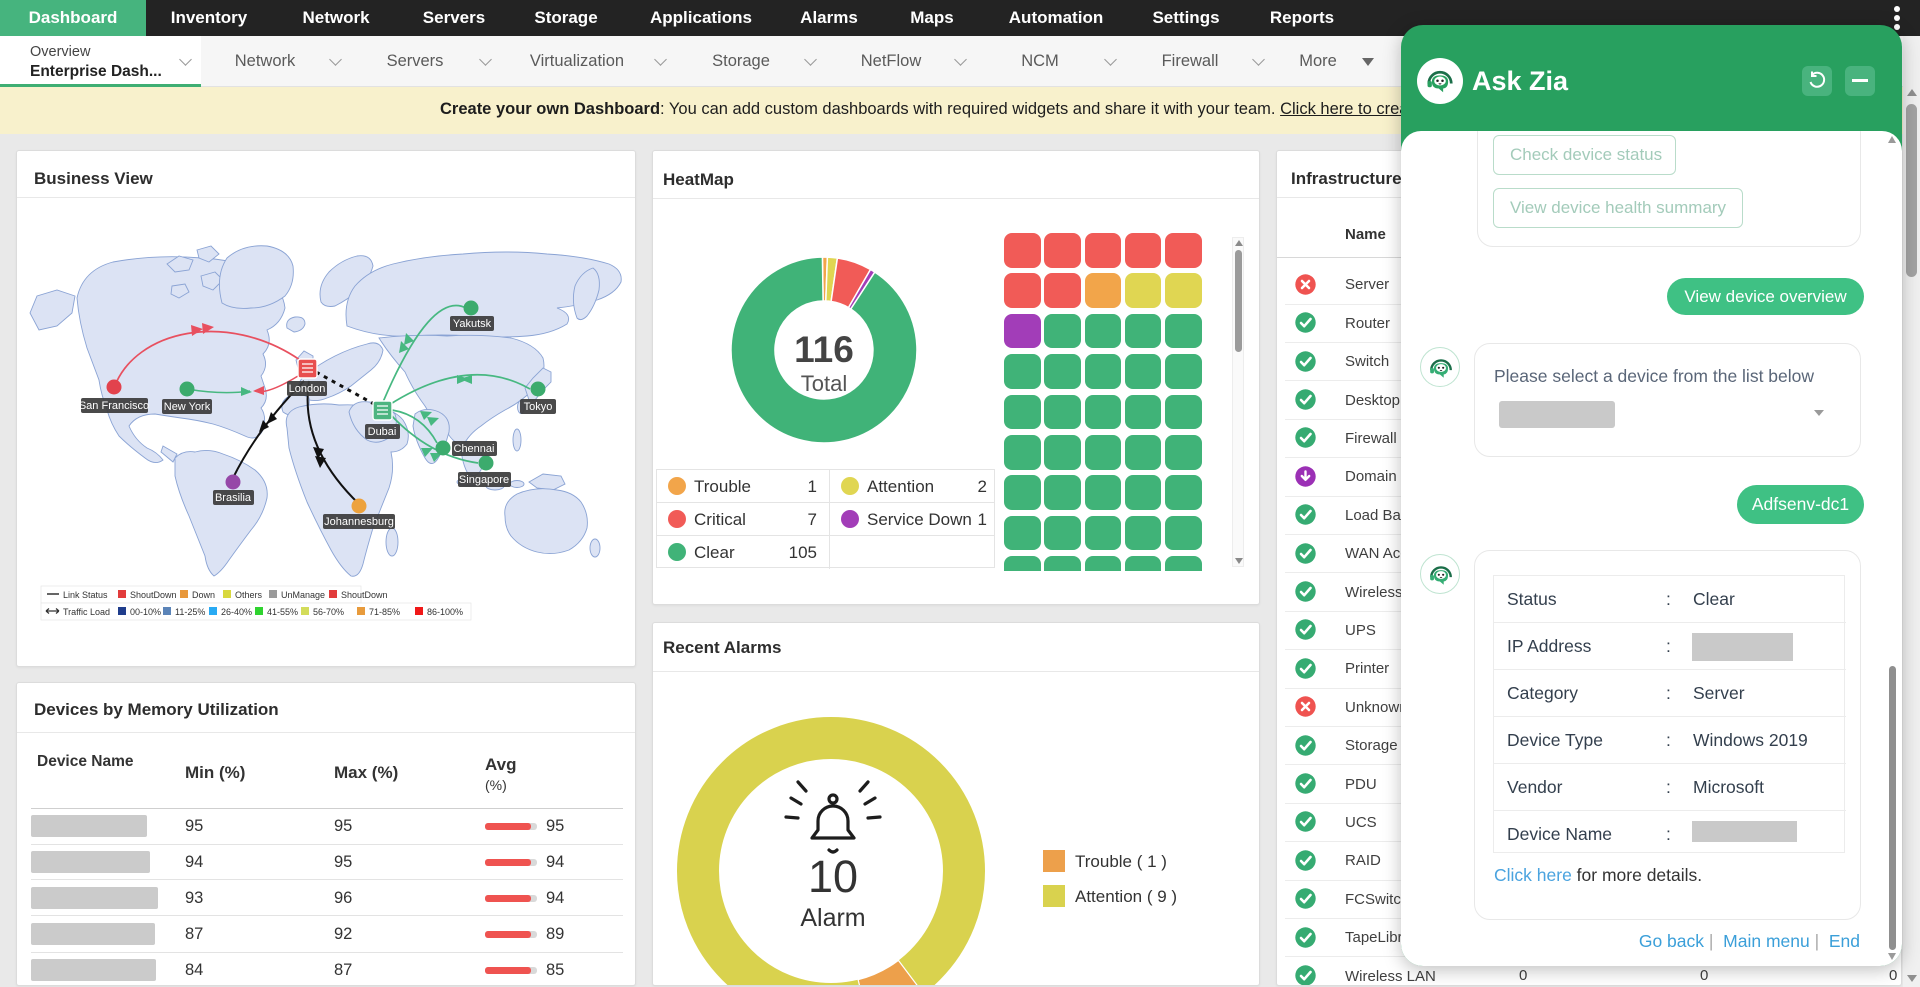  What do you see at coordinates (145, 612) in the screenshot?
I see `svg-text: 00-10%` at bounding box center [145, 612].